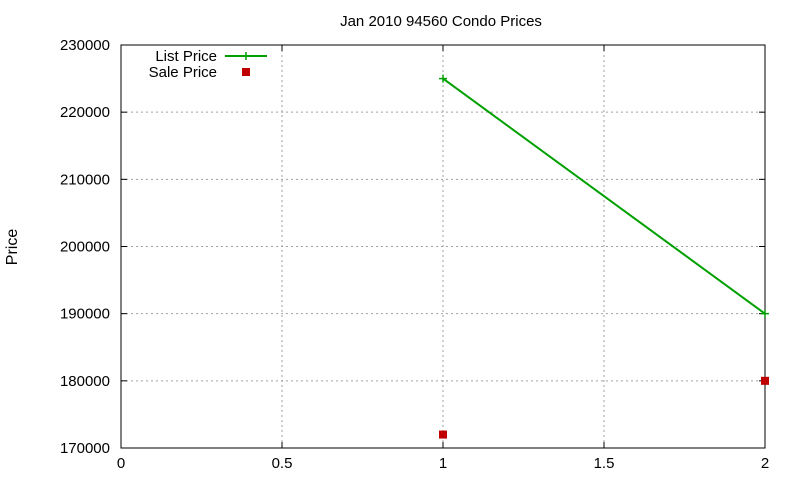 The height and width of the screenshot is (480, 800). What do you see at coordinates (765, 463) in the screenshot?
I see `x-tick-label: 2` at bounding box center [765, 463].